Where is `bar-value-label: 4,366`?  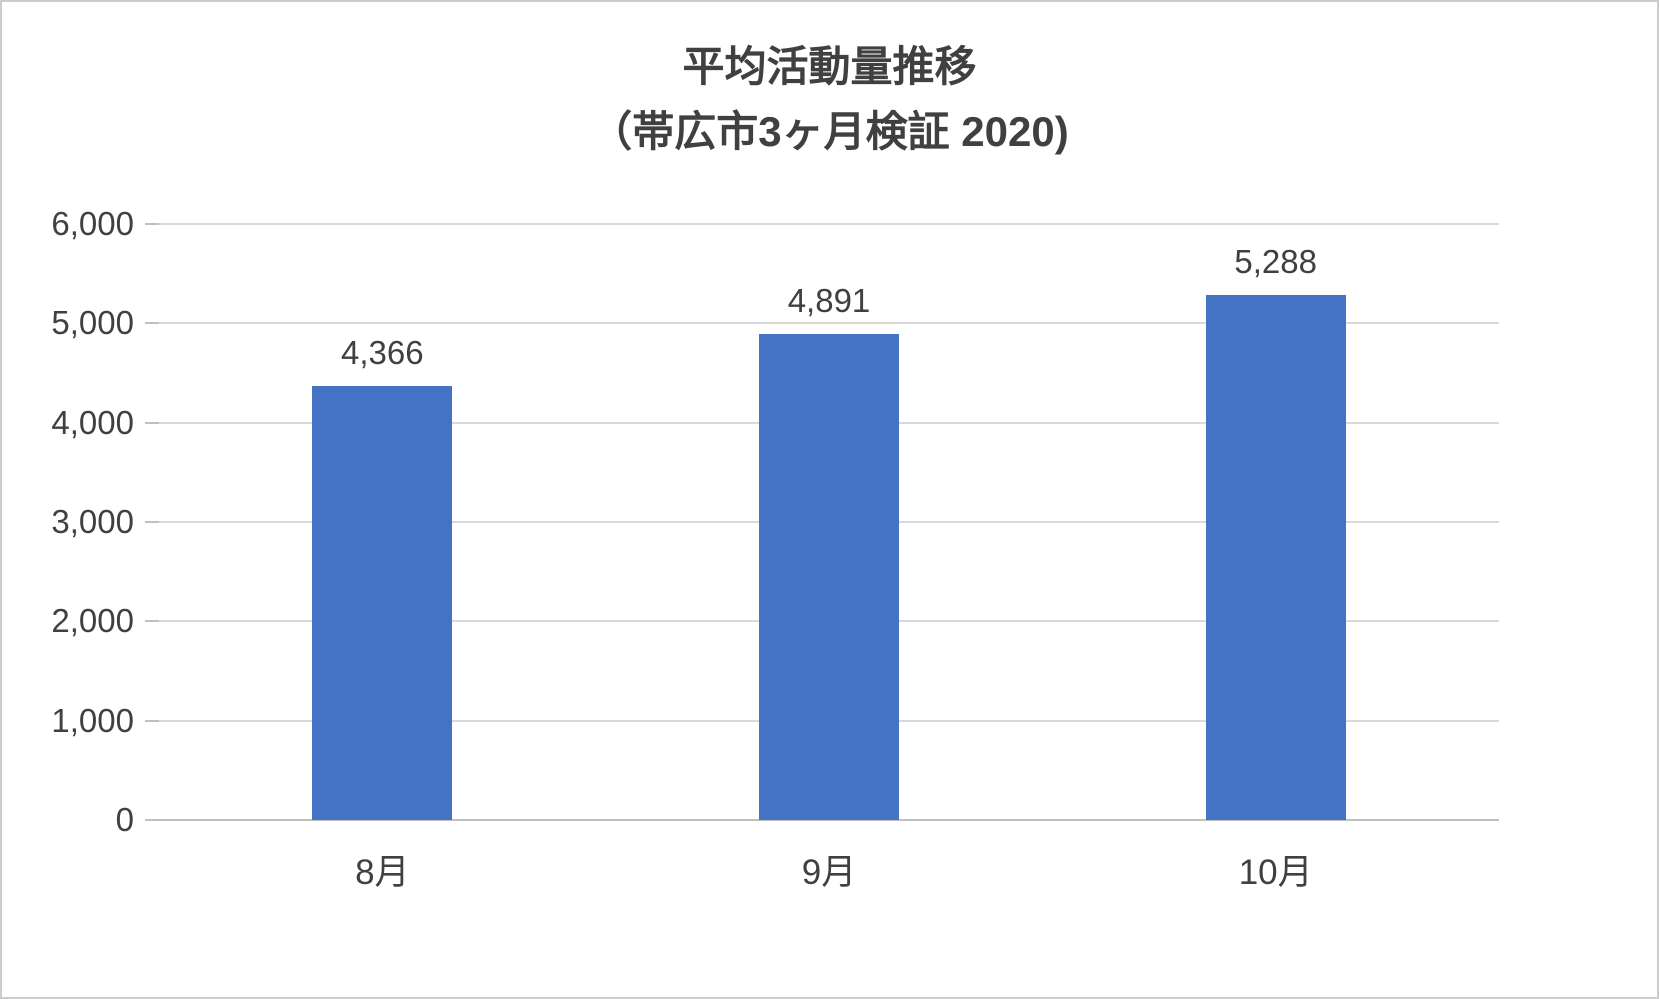
bar-value-label: 4,366 is located at coordinates (382, 353).